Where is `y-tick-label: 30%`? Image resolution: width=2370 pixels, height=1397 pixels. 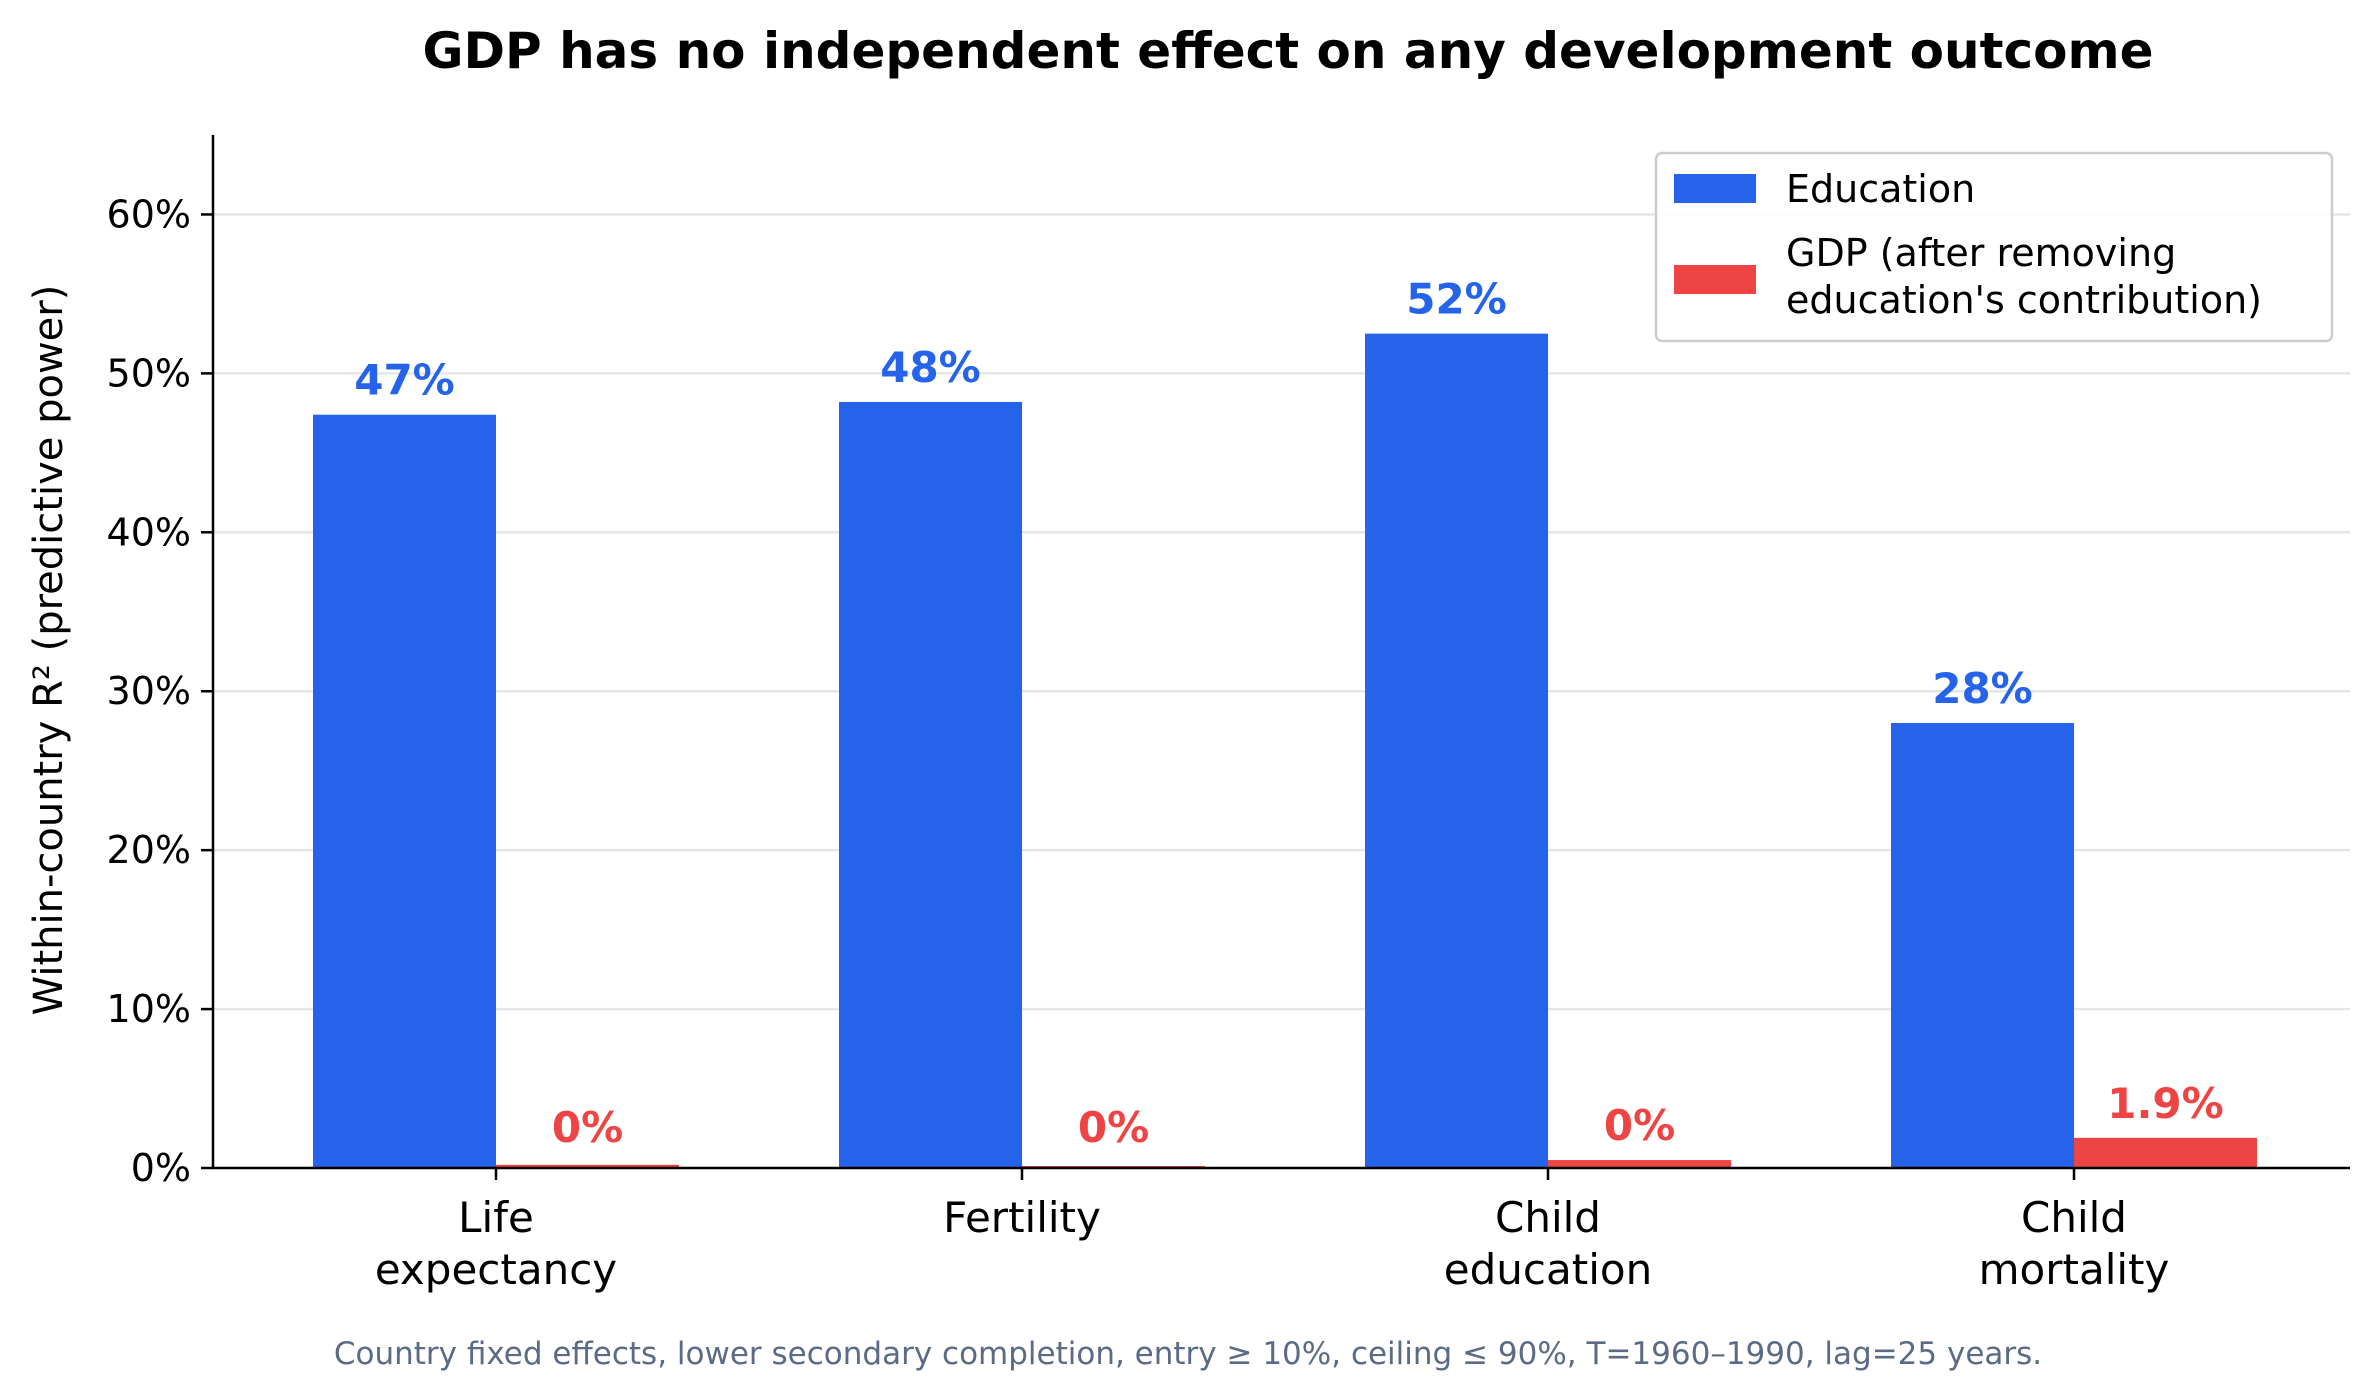 y-tick-label: 30% is located at coordinates (149, 691).